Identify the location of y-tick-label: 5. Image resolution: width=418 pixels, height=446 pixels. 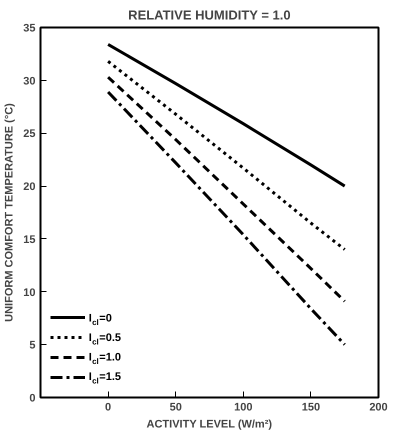
(32, 346).